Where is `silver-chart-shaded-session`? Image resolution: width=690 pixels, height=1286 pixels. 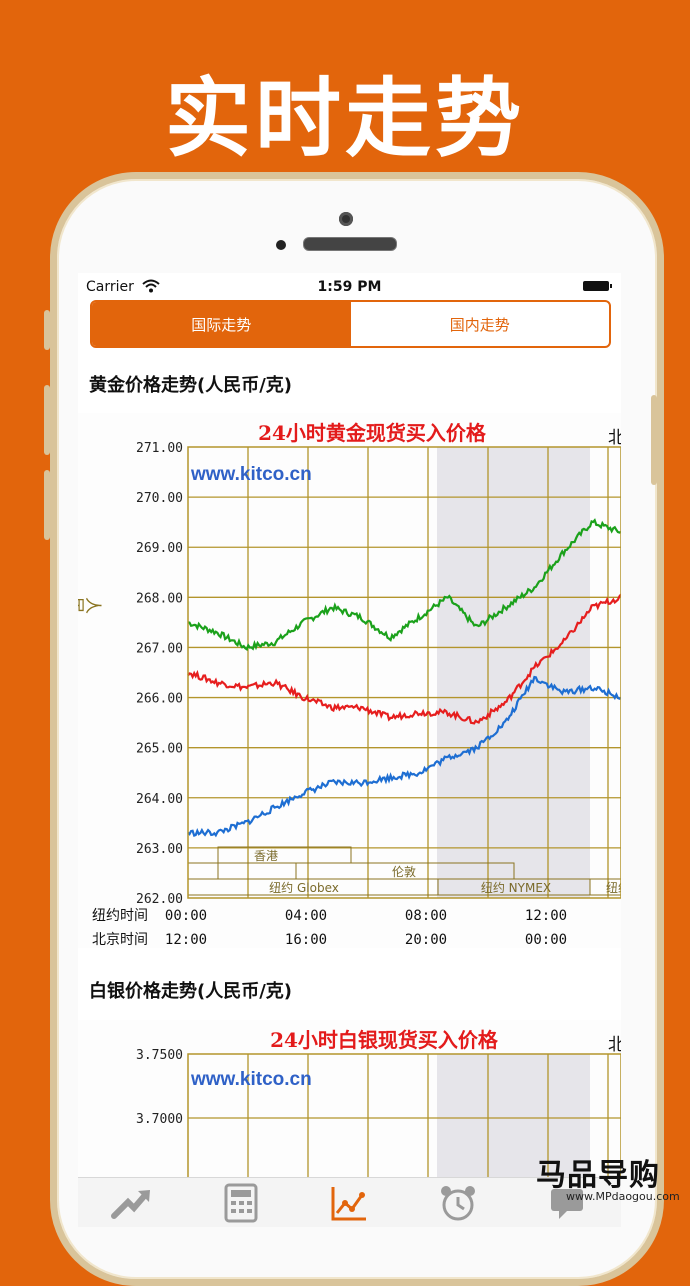 silver-chart-shaded-session is located at coordinates (513, 1117).